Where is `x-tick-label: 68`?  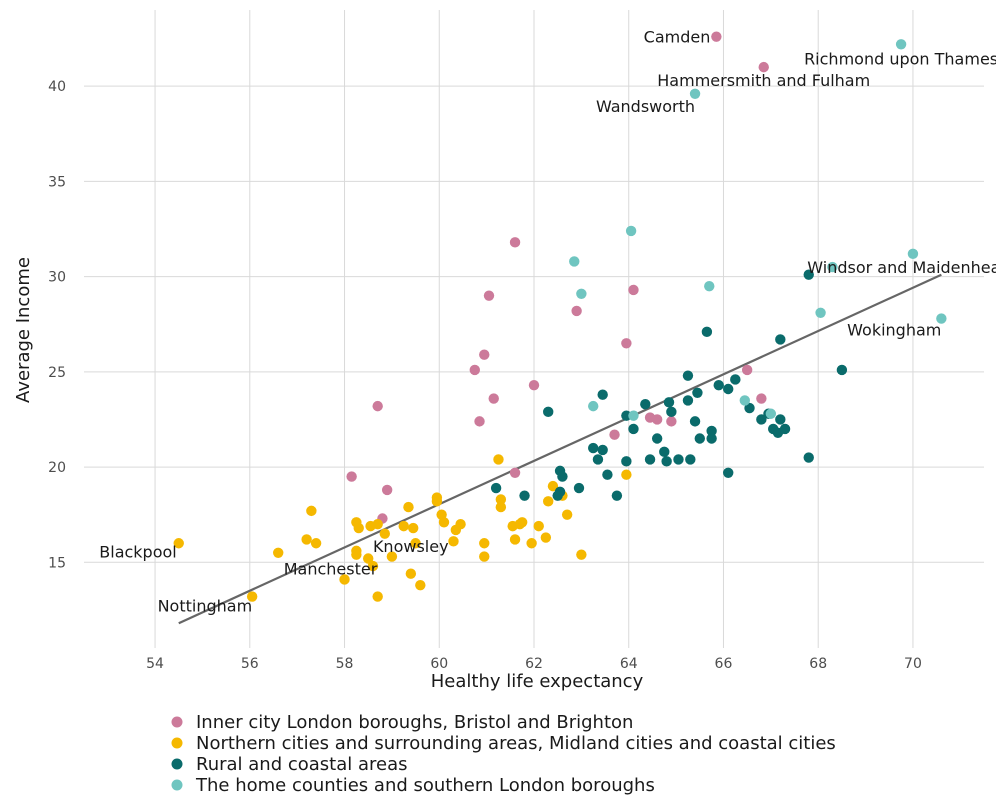 x-tick-label: 68 is located at coordinates (818, 664).